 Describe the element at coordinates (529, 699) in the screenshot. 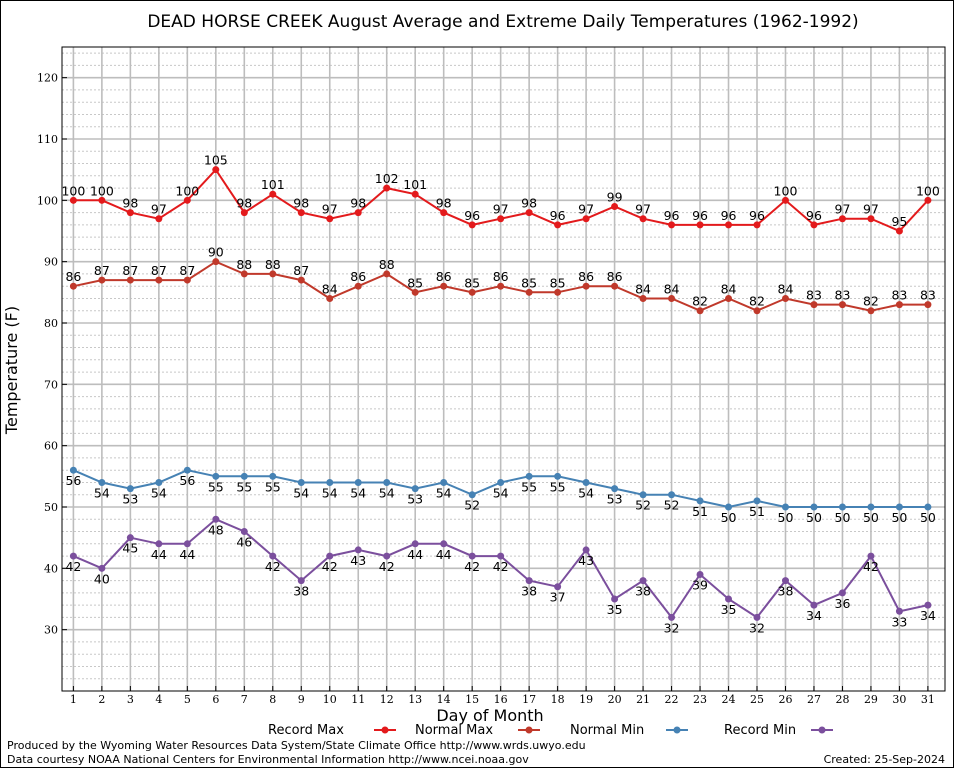

I see `x-tick-label: 17` at that location.